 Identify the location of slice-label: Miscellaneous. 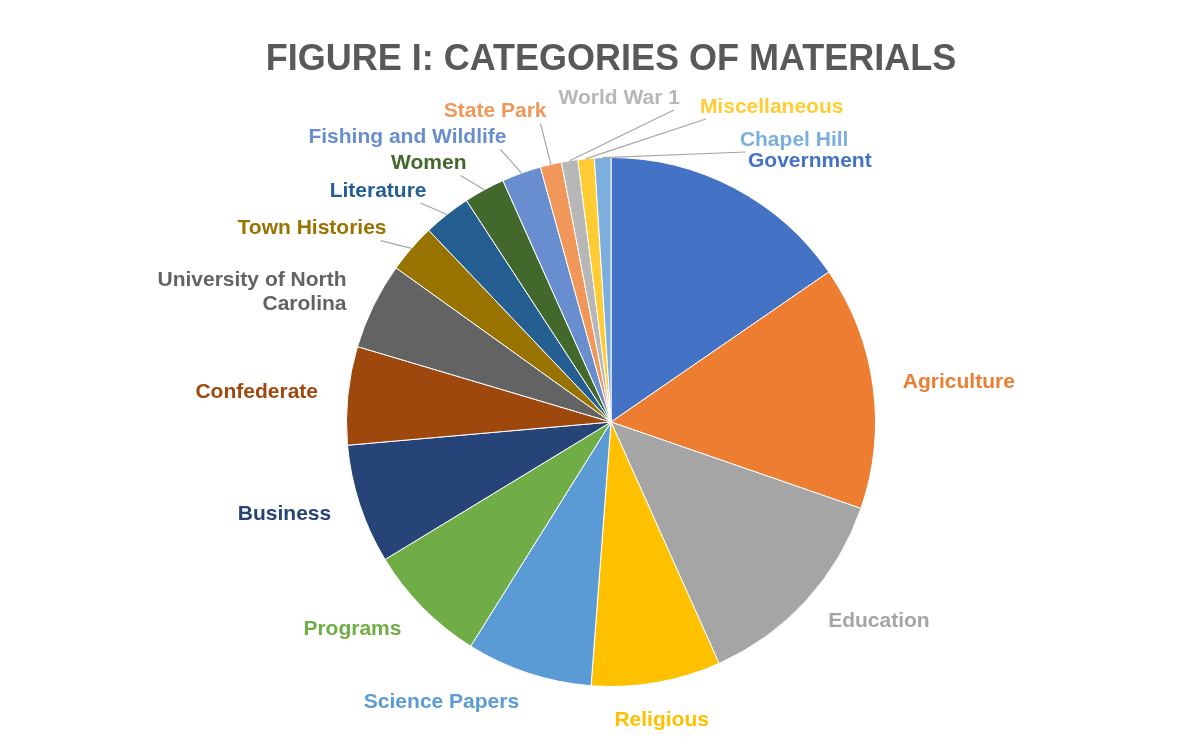
(771, 105).